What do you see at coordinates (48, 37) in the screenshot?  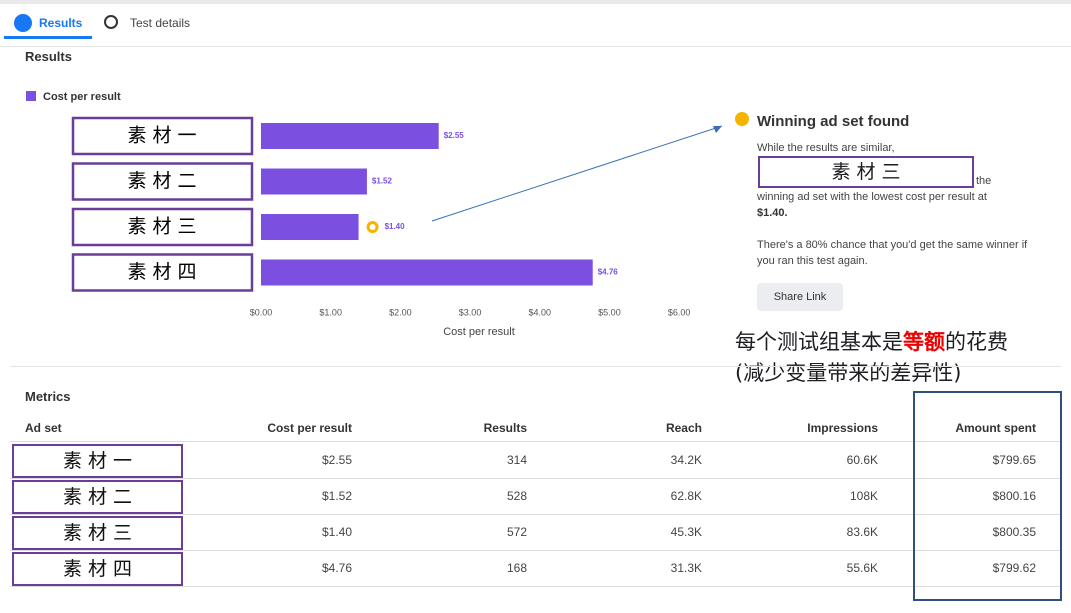 I see `tab-underline` at bounding box center [48, 37].